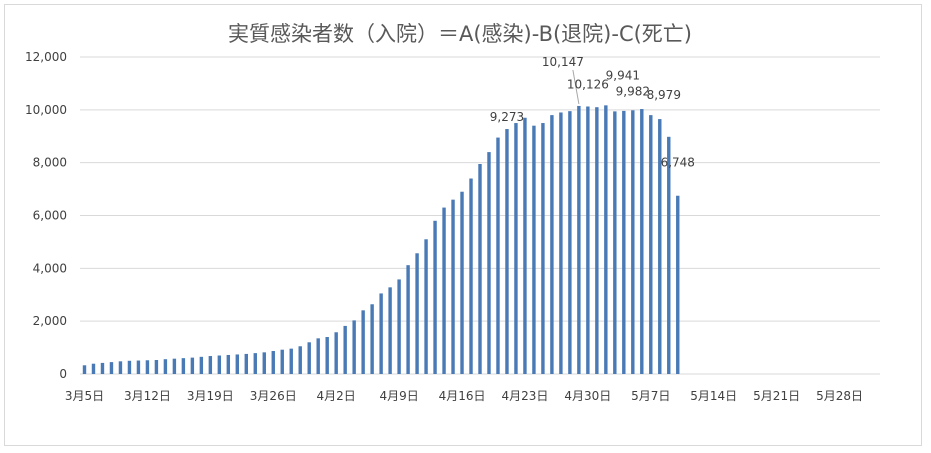  What do you see at coordinates (336, 396) in the screenshot?
I see `x-tick-label: 4月2日` at bounding box center [336, 396].